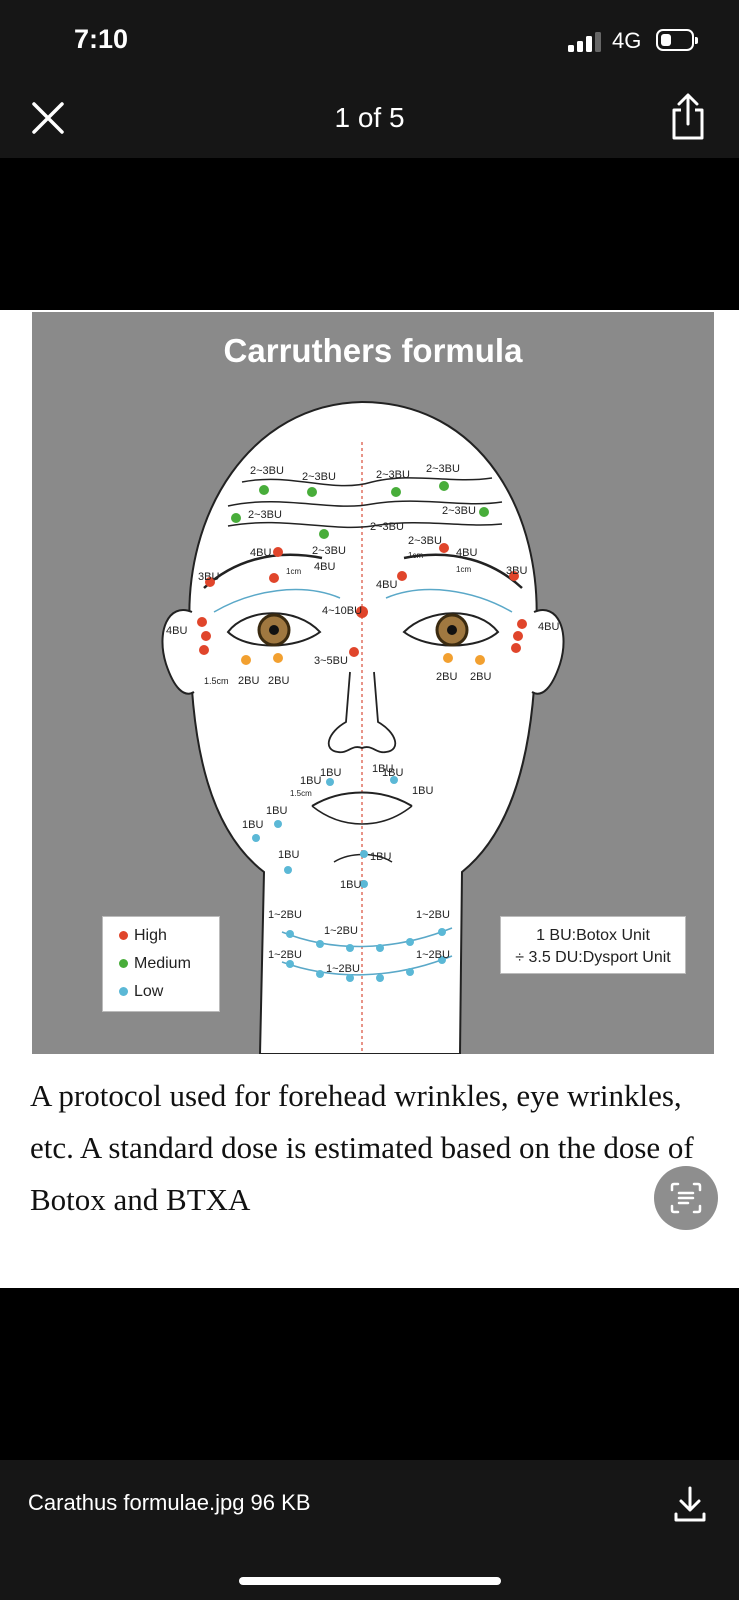 The image size is (739, 1600). I want to click on label-m4: 1BU, so click(392, 773).